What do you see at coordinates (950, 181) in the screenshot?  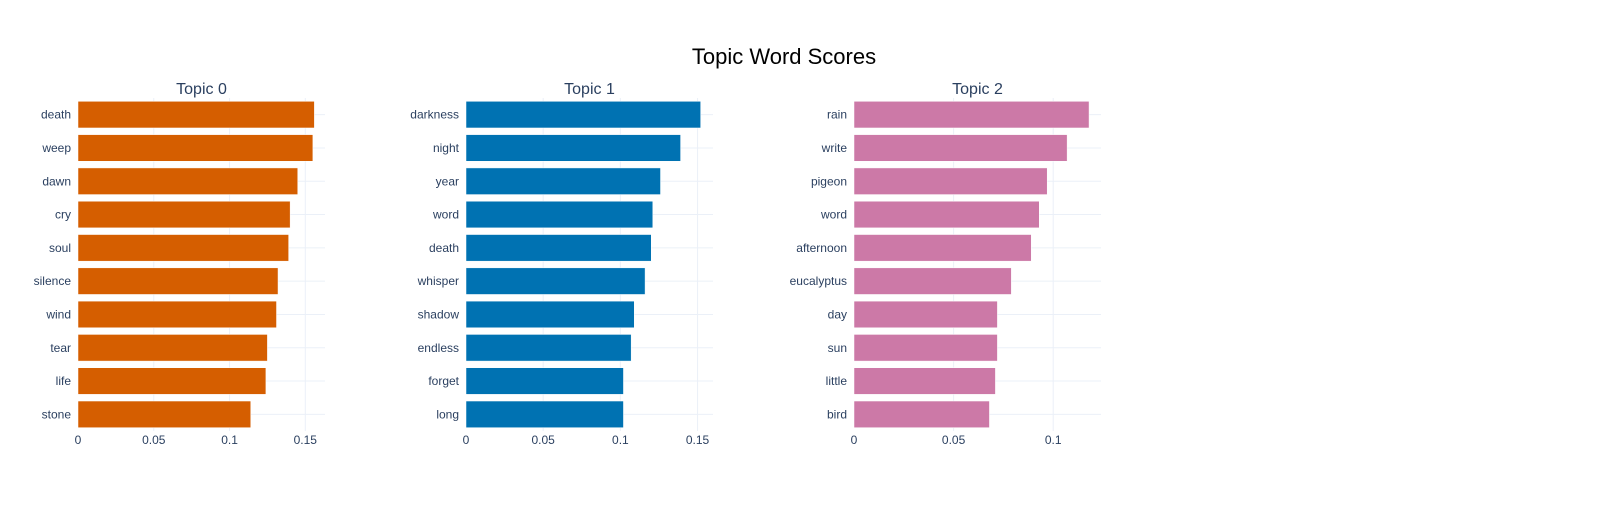 I see `bar-pigeon` at bounding box center [950, 181].